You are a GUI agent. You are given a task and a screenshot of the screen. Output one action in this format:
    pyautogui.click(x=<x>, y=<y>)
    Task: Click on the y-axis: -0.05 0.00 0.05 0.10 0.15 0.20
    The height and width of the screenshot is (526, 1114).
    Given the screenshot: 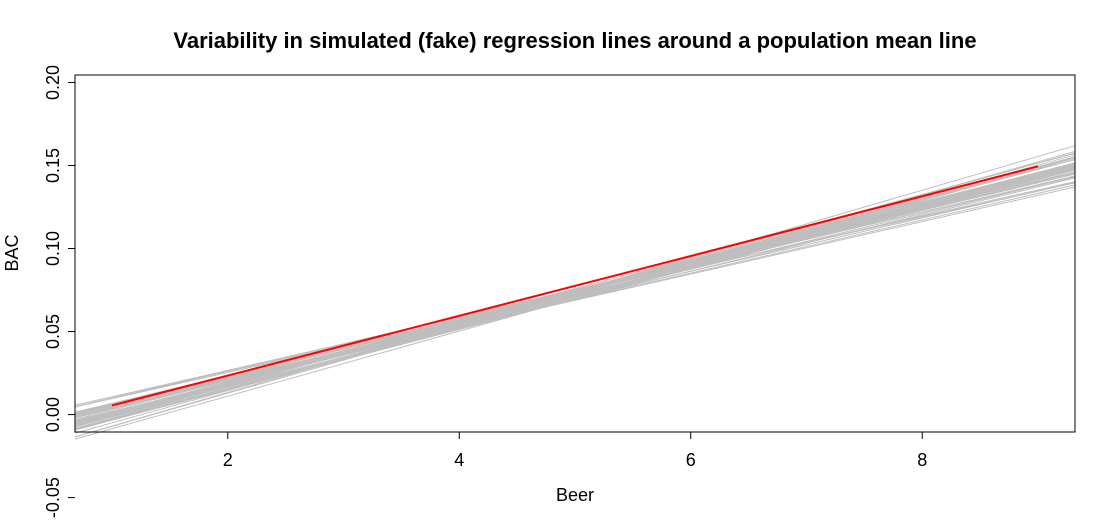 What is the action you would take?
    pyautogui.click(x=59, y=291)
    